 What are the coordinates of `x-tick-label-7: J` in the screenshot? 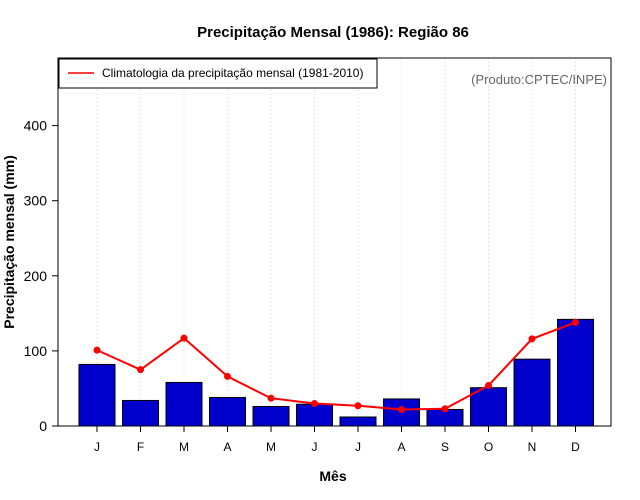 It's located at (358, 447).